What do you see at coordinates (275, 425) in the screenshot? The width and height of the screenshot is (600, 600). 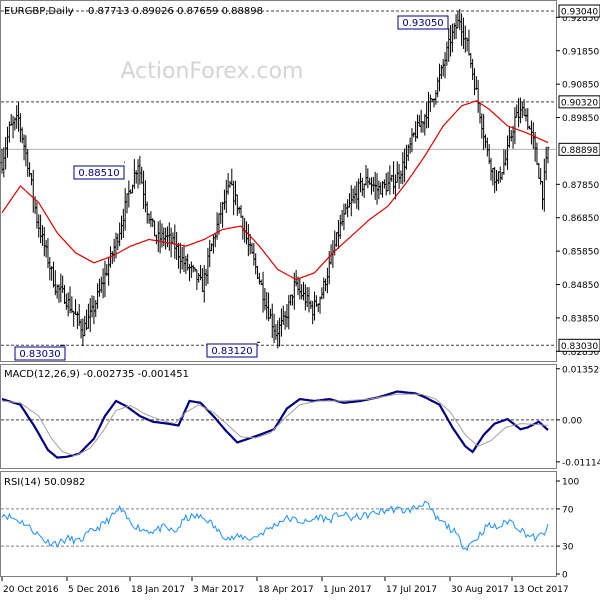 I see `macd-signal-line` at bounding box center [275, 425].